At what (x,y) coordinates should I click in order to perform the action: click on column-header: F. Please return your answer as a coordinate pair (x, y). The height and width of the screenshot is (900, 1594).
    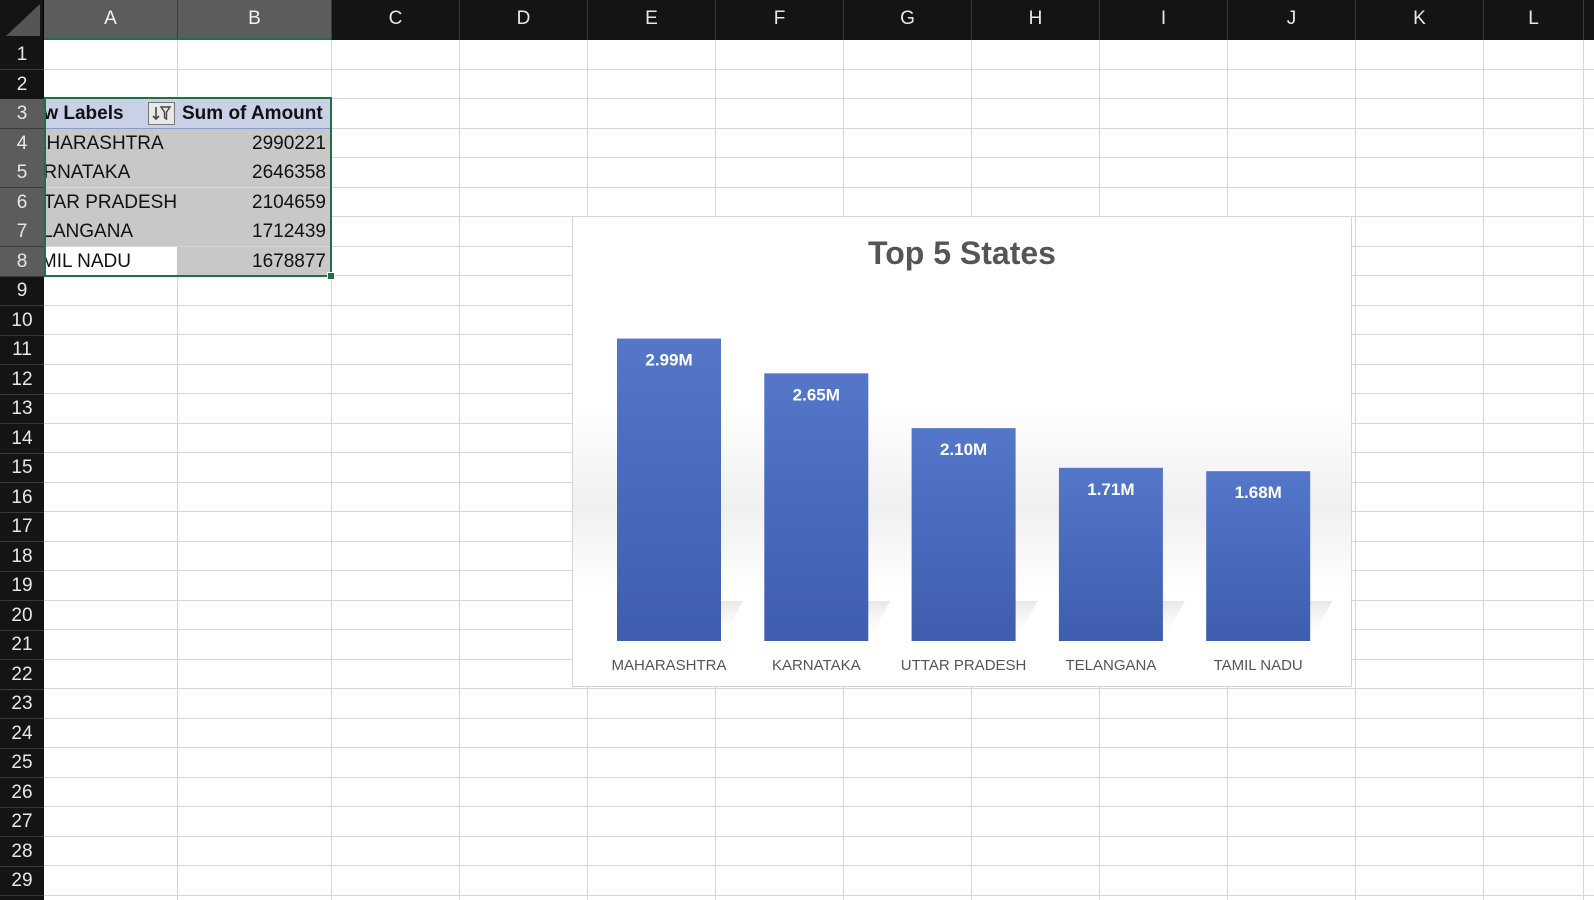
    Looking at the image, I should click on (780, 20).